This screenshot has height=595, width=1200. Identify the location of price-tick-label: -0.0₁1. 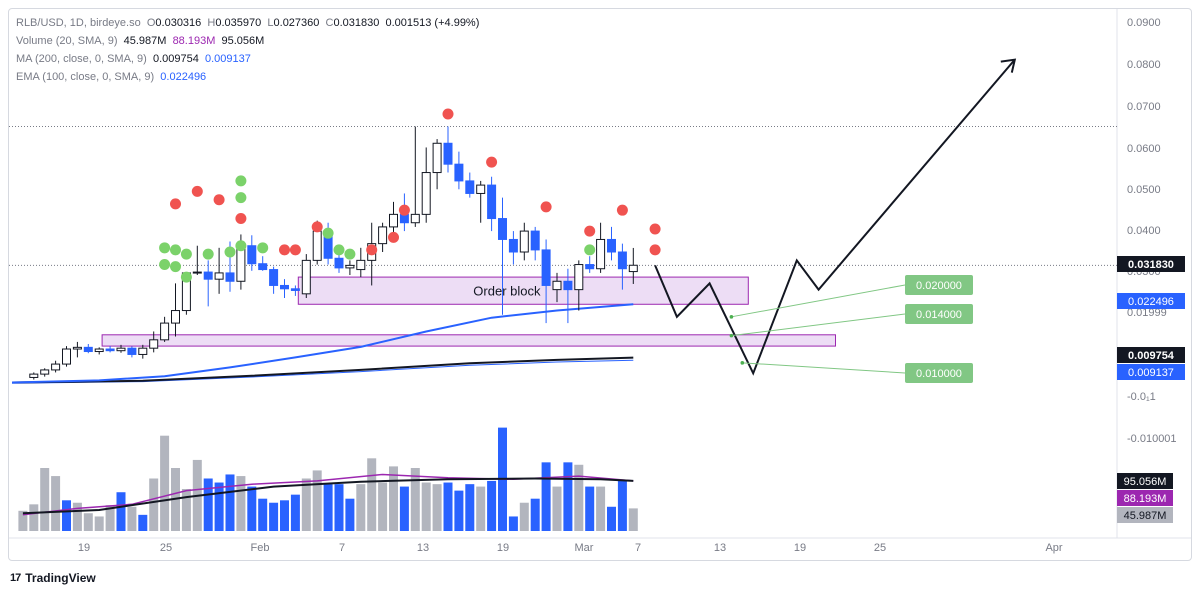
(1141, 397).